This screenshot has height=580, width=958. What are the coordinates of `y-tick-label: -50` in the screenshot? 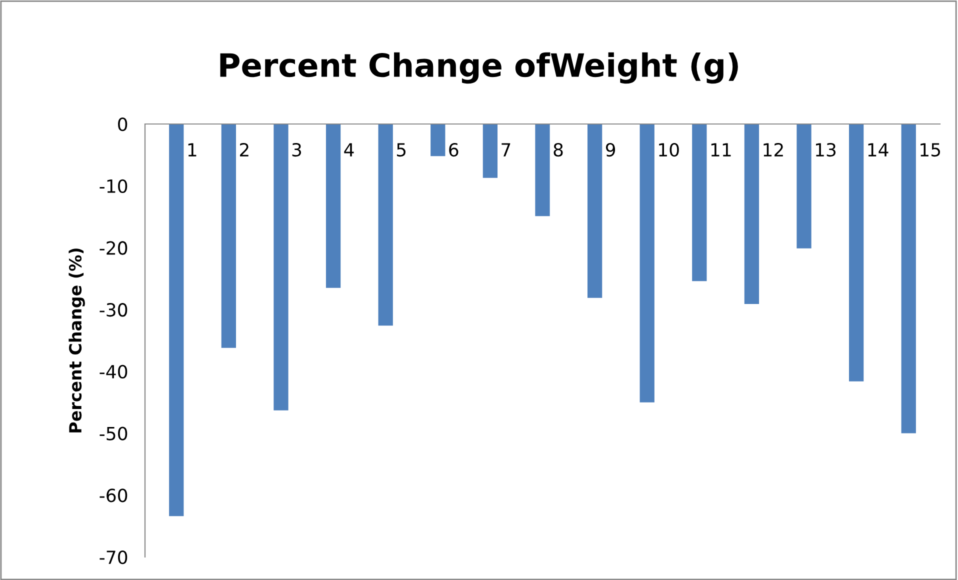 It's located at (114, 433).